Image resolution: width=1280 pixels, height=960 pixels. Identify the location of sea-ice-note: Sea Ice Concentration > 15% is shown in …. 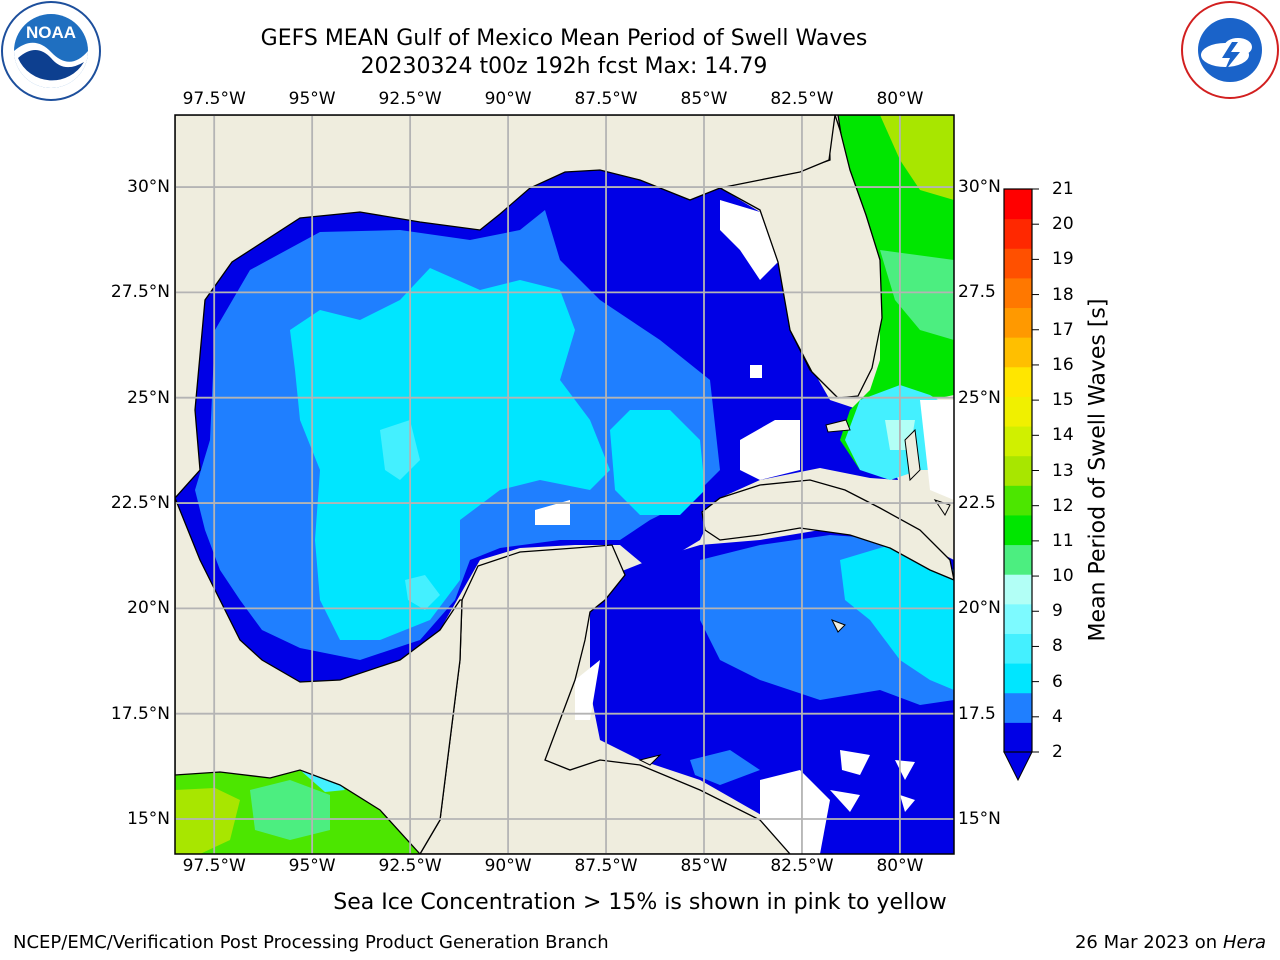
(640, 902).